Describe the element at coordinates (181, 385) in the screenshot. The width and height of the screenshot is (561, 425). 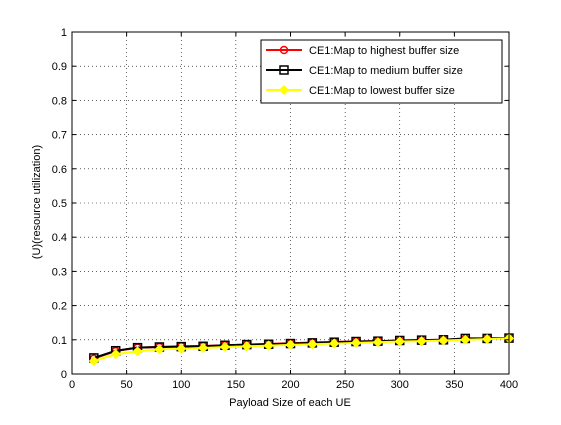
I see `x-tick-label: 100` at that location.